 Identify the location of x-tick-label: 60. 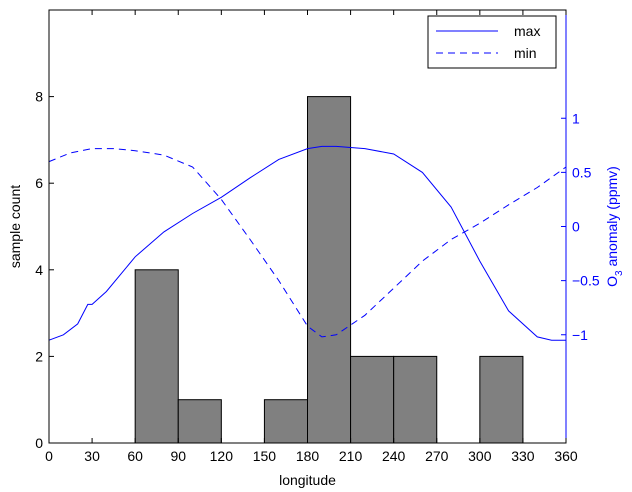
(135, 456).